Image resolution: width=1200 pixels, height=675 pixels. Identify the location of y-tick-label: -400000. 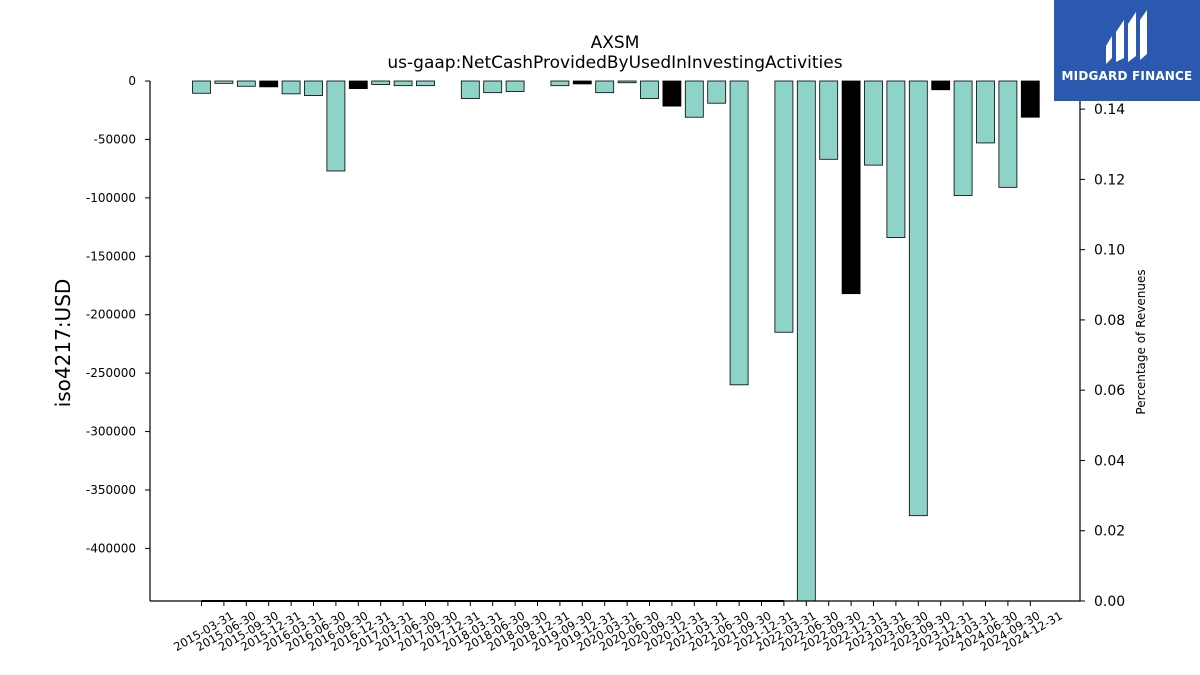
(111, 548).